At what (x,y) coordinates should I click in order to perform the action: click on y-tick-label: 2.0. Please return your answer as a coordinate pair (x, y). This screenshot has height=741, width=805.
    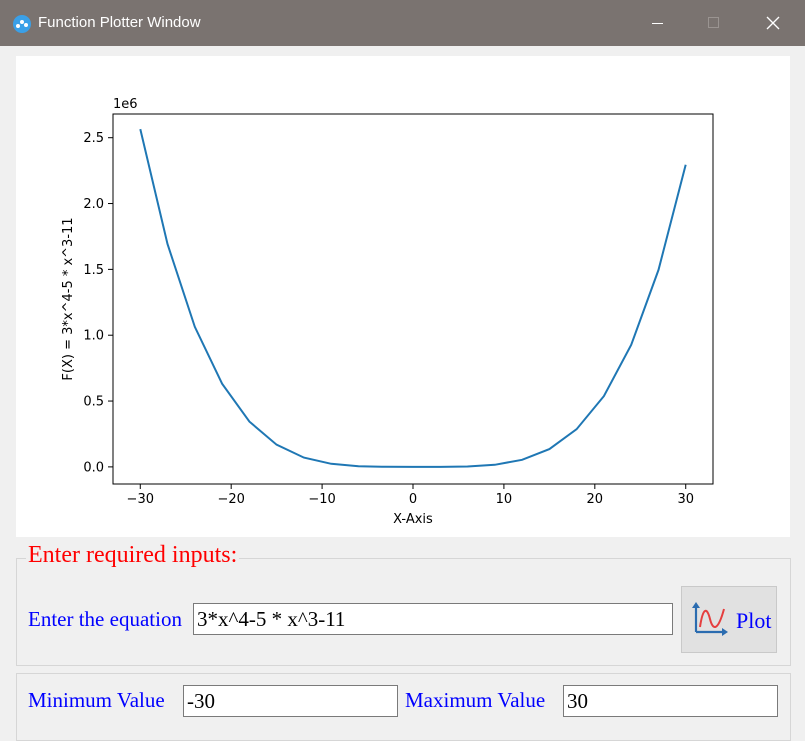
    Looking at the image, I should click on (93, 204).